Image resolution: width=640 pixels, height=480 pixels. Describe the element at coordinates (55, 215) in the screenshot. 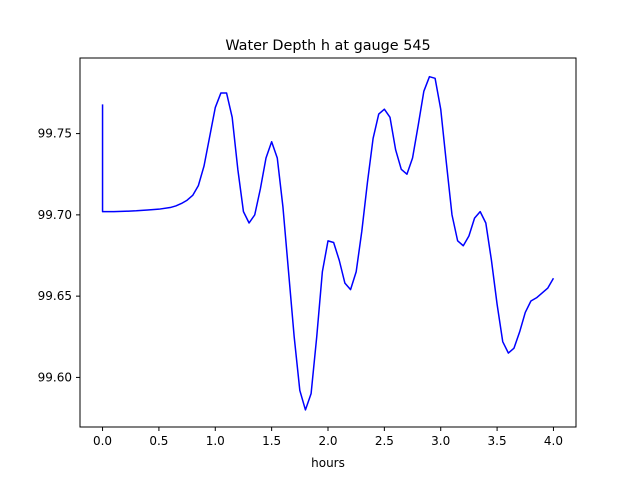

I see `y-tick-label: 99.70` at that location.